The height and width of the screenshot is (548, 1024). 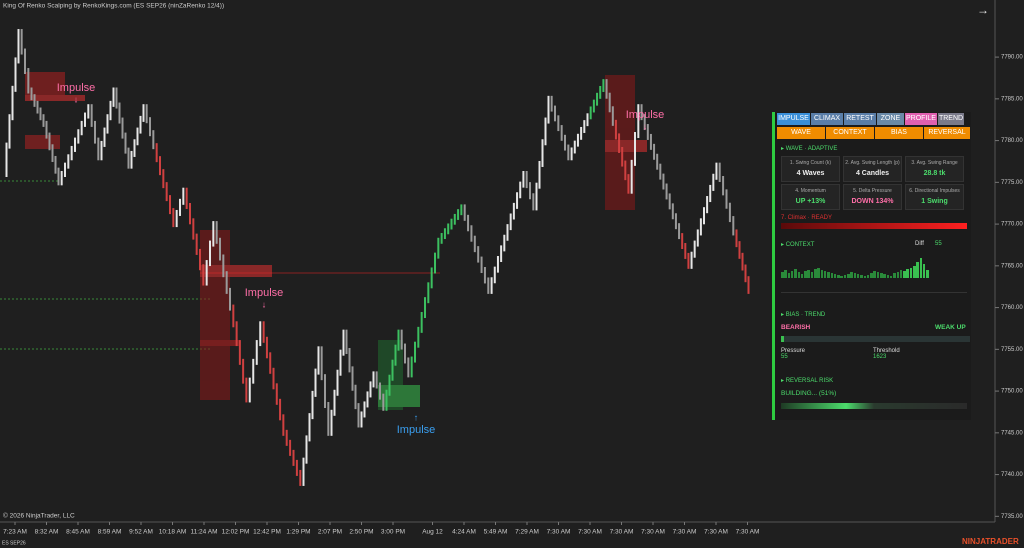 What do you see at coordinates (393, 532) in the screenshot?
I see `x-tick-label: 3:00 PM` at bounding box center [393, 532].